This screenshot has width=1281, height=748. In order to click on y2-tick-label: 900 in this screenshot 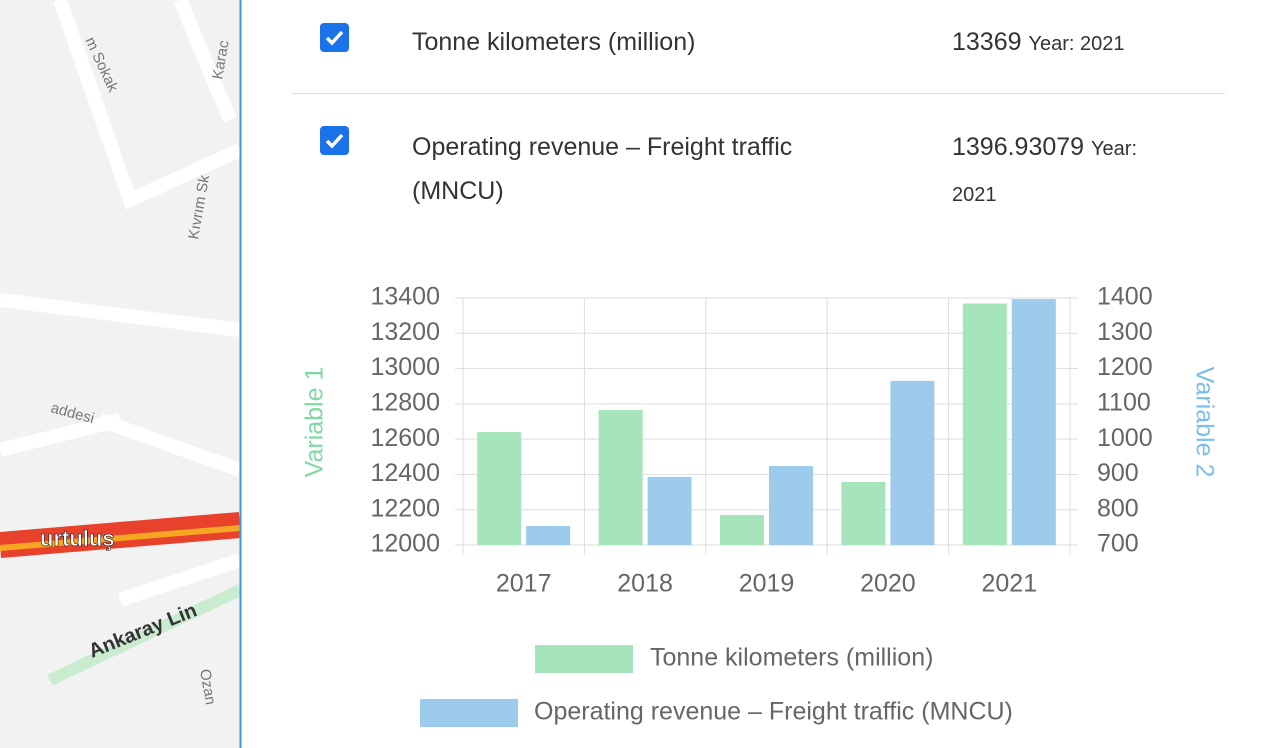, I will do `click(1118, 473)`.